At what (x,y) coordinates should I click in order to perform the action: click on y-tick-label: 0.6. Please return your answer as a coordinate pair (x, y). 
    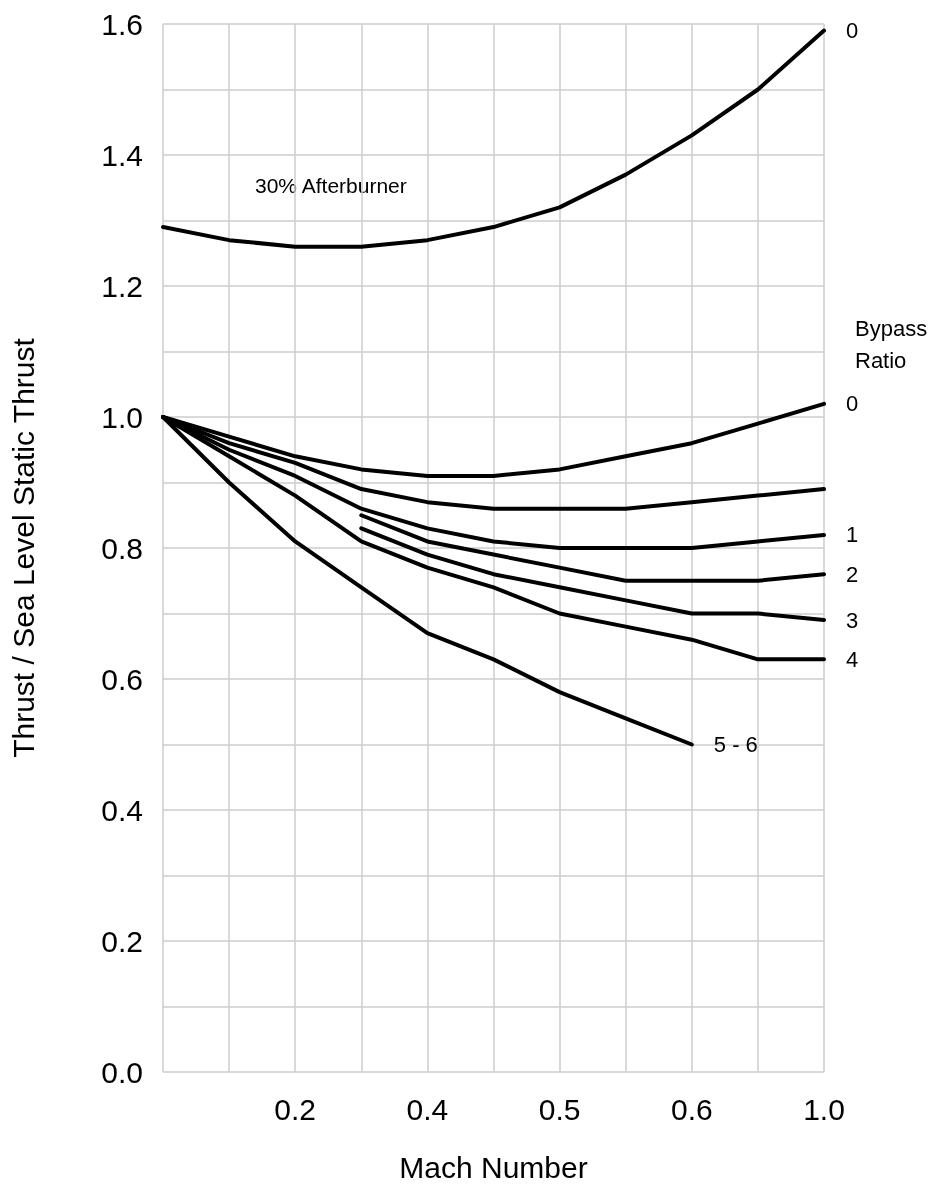
    Looking at the image, I should click on (122, 679).